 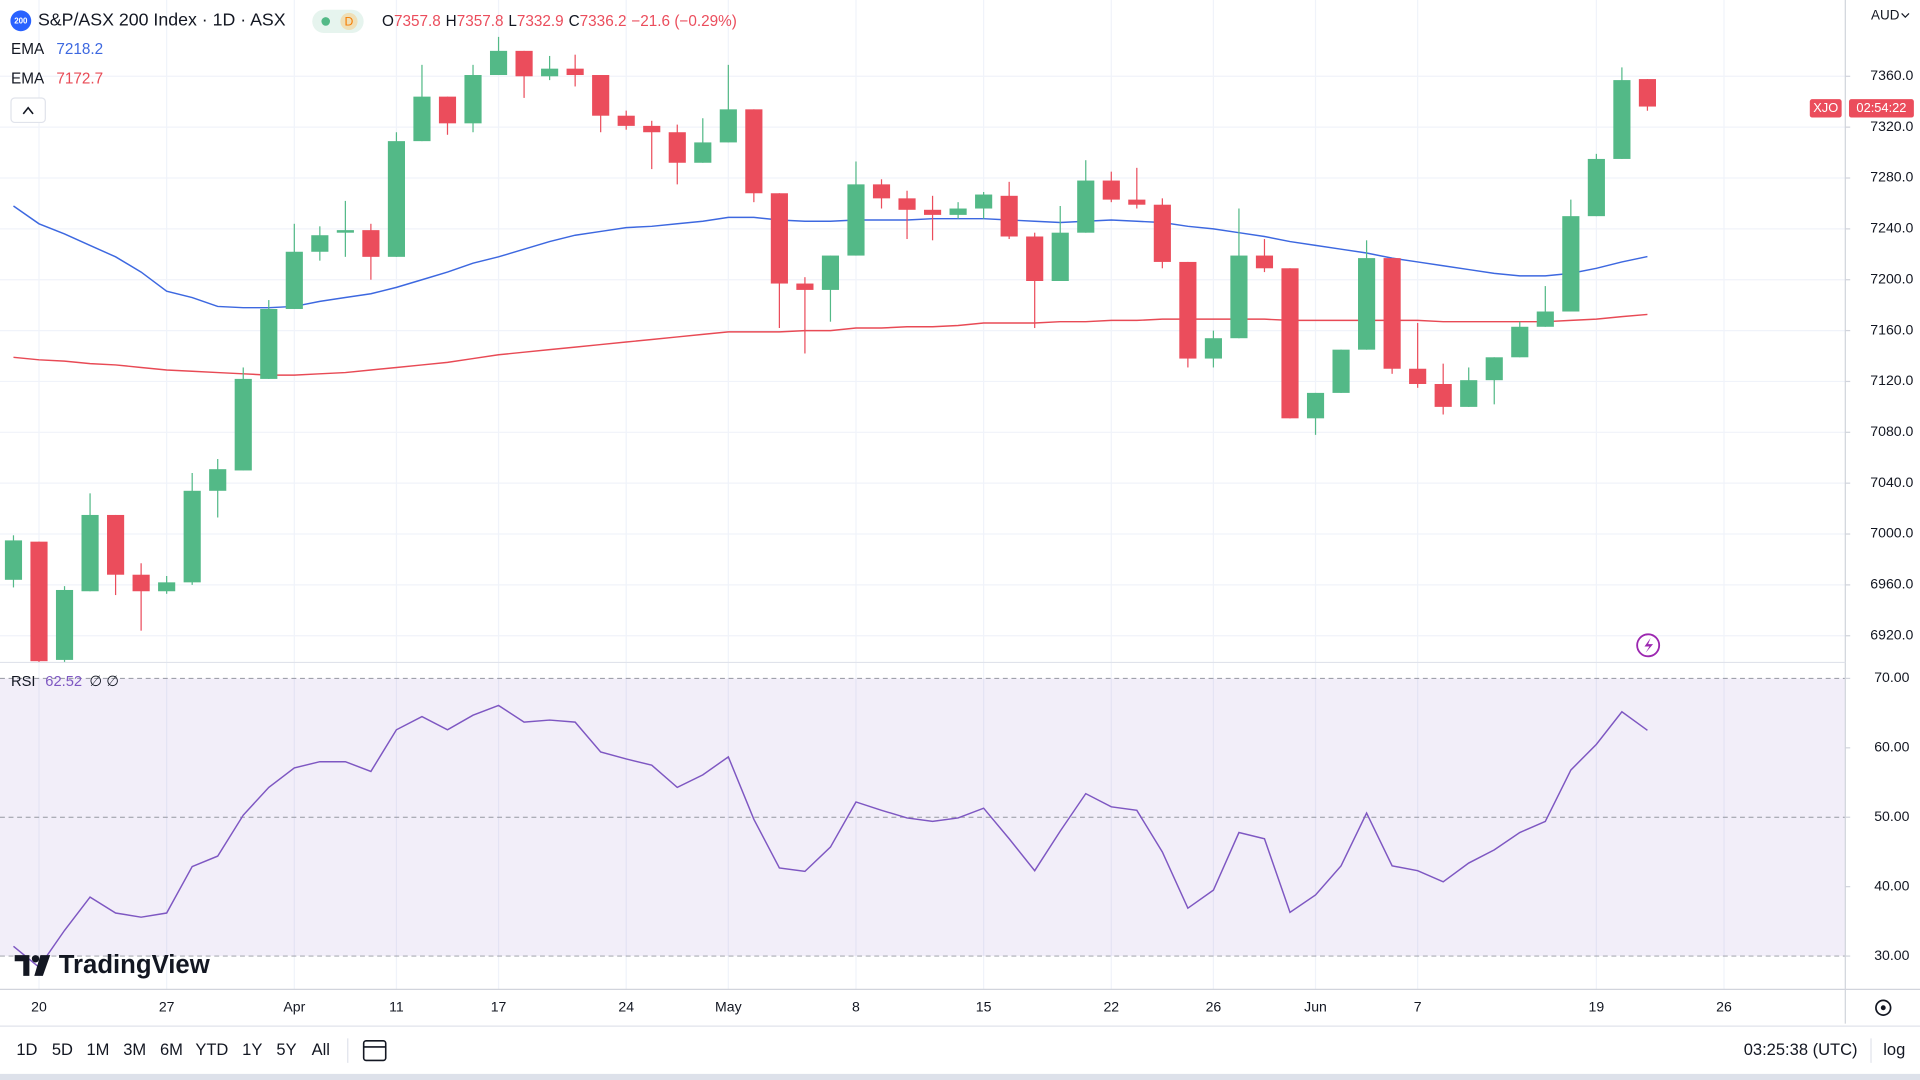 I want to click on status-dot, so click(x=325, y=21).